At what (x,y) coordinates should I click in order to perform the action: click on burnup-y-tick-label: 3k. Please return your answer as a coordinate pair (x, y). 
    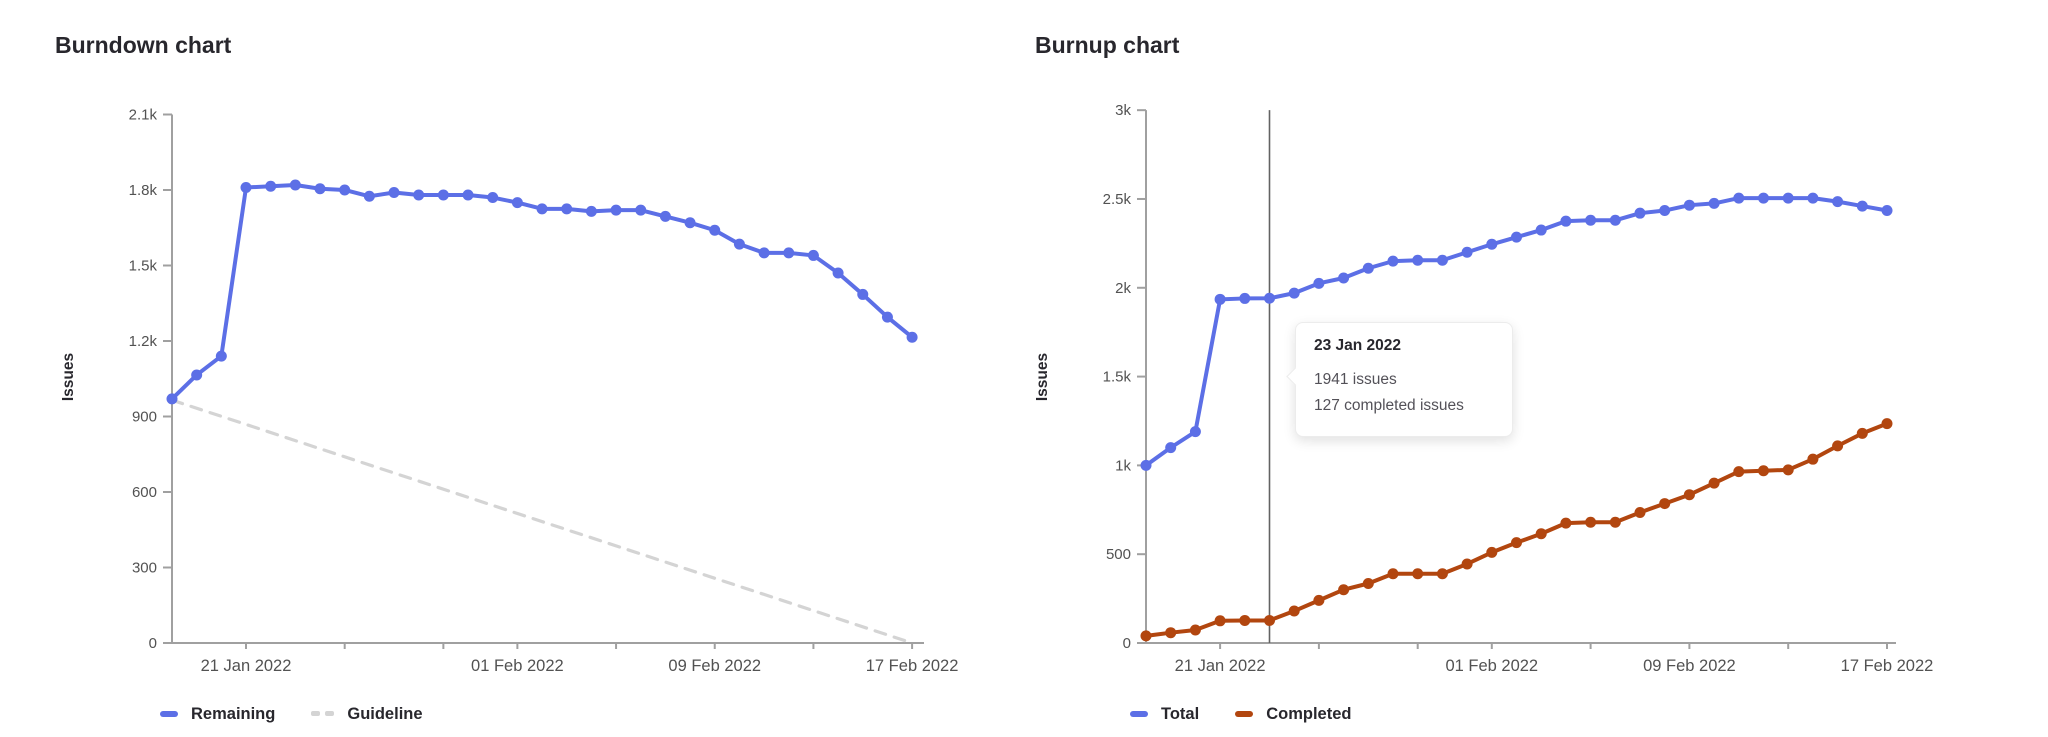
    Looking at the image, I should click on (1123, 110).